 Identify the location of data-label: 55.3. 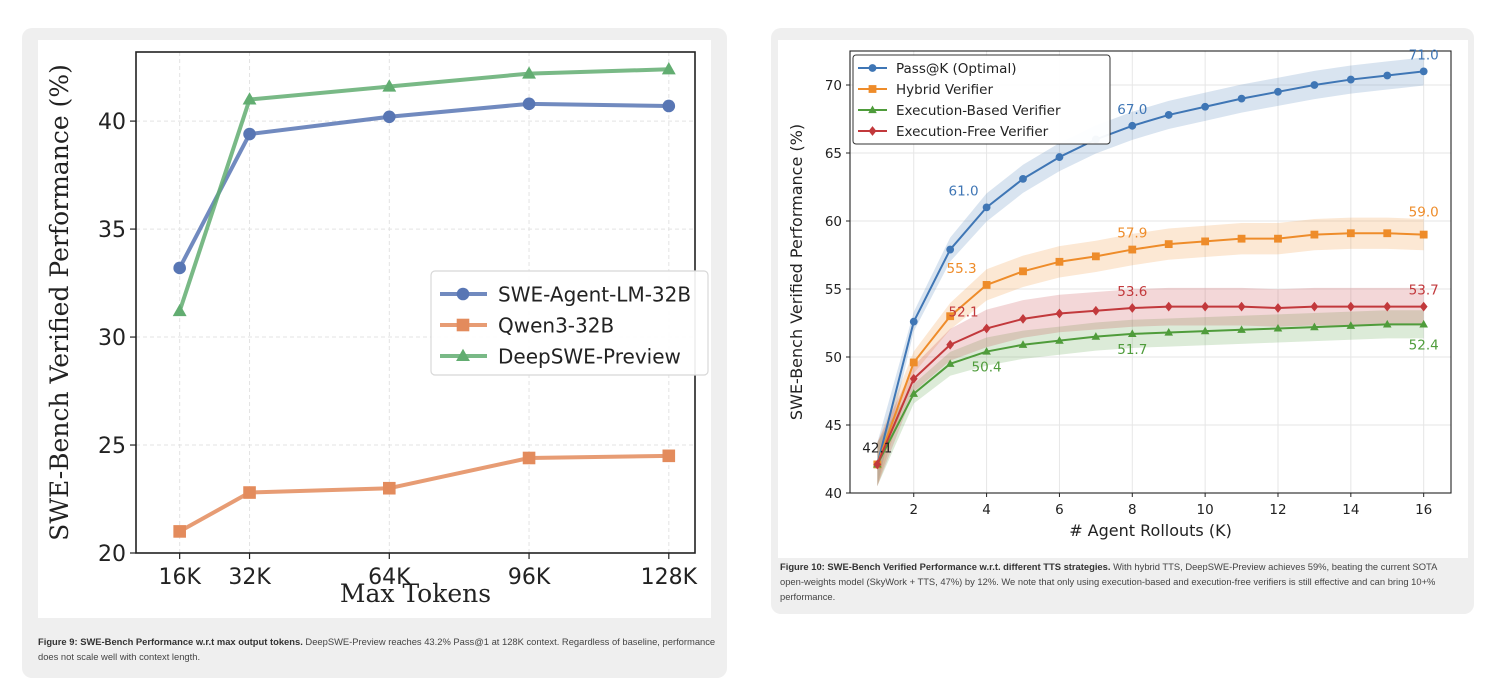
(962, 269).